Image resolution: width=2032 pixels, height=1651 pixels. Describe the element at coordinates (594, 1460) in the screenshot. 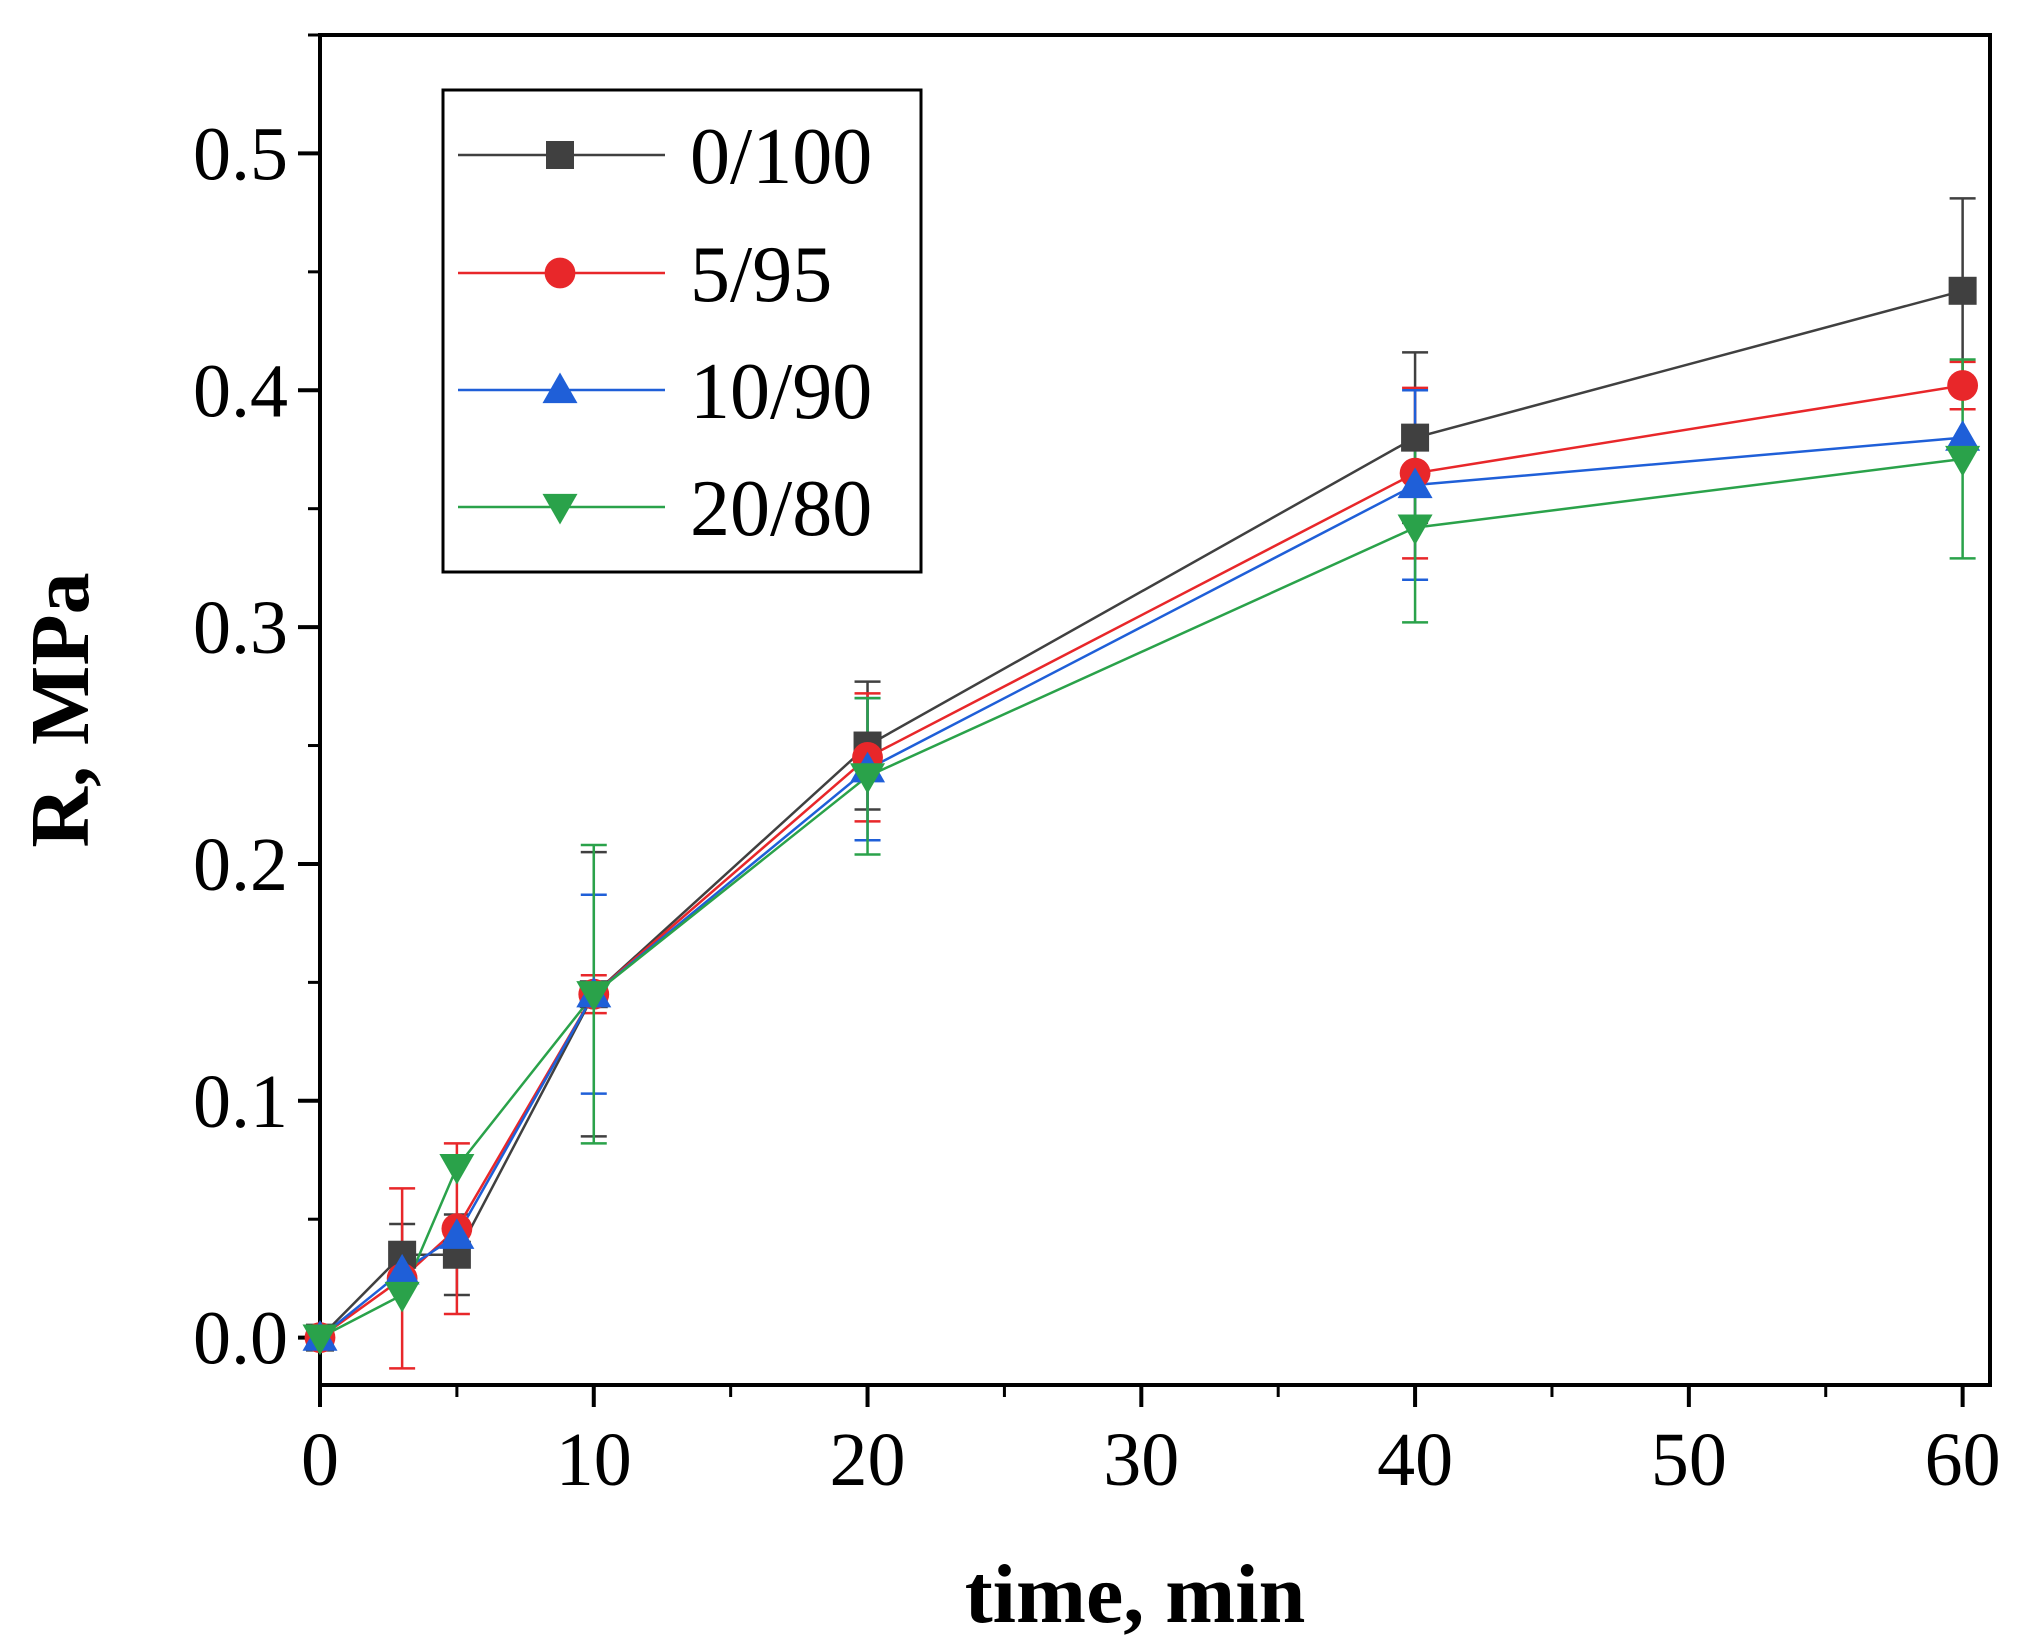

I see `x-tick-label: 10` at that location.